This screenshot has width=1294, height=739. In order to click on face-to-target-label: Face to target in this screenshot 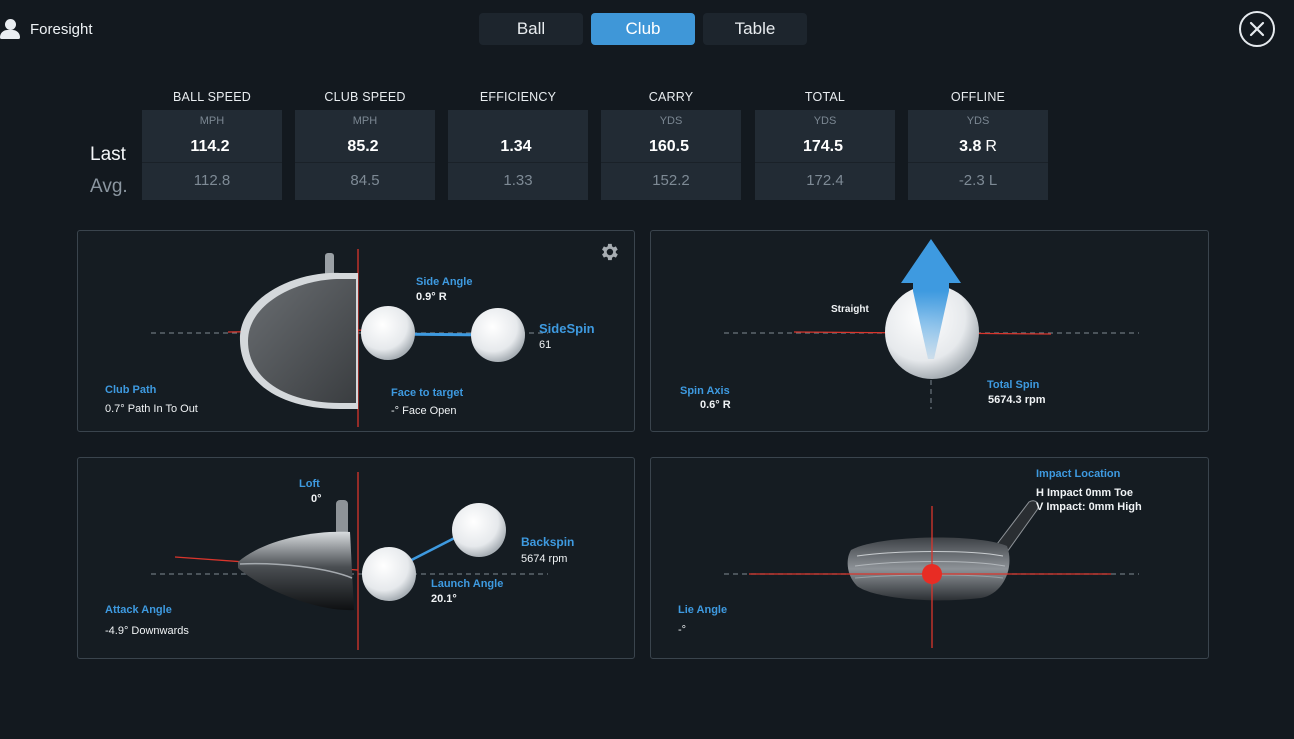, I will do `click(427, 393)`.